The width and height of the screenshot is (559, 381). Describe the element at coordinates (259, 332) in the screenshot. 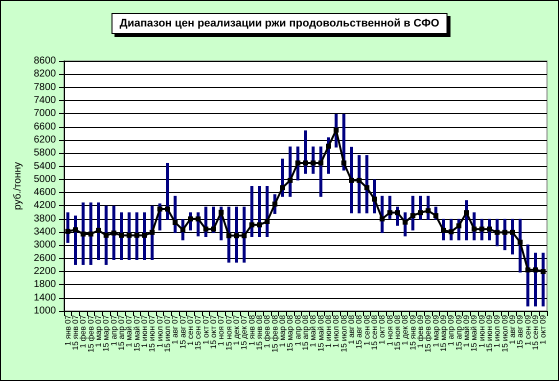

I see `x-tick-label: 15 янв 08` at that location.